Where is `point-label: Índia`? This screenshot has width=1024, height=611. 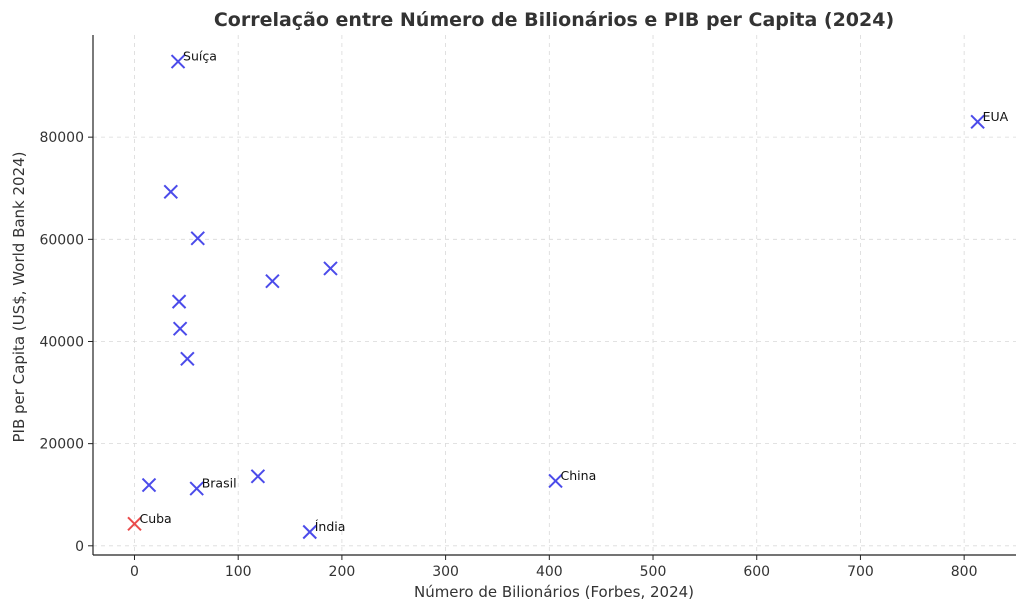
point-label: Índia is located at coordinates (330, 526).